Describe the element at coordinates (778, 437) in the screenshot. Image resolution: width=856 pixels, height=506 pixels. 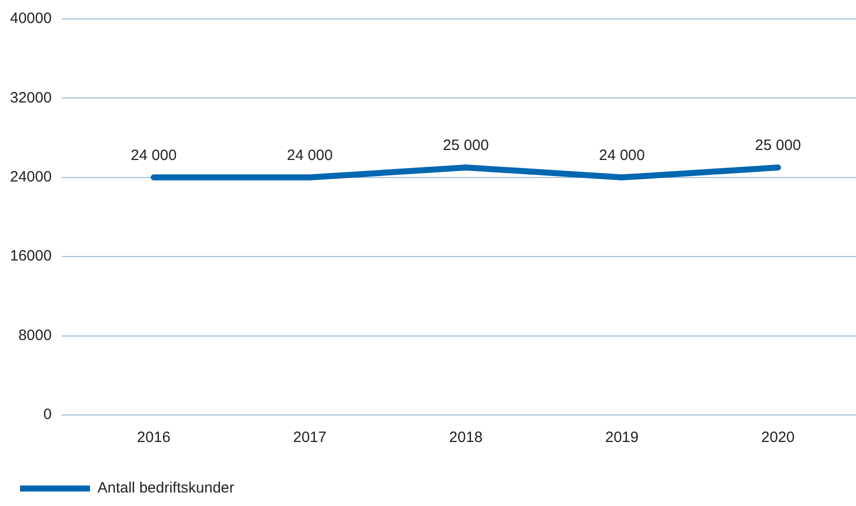
I see `x-tick-label: 2020` at that location.